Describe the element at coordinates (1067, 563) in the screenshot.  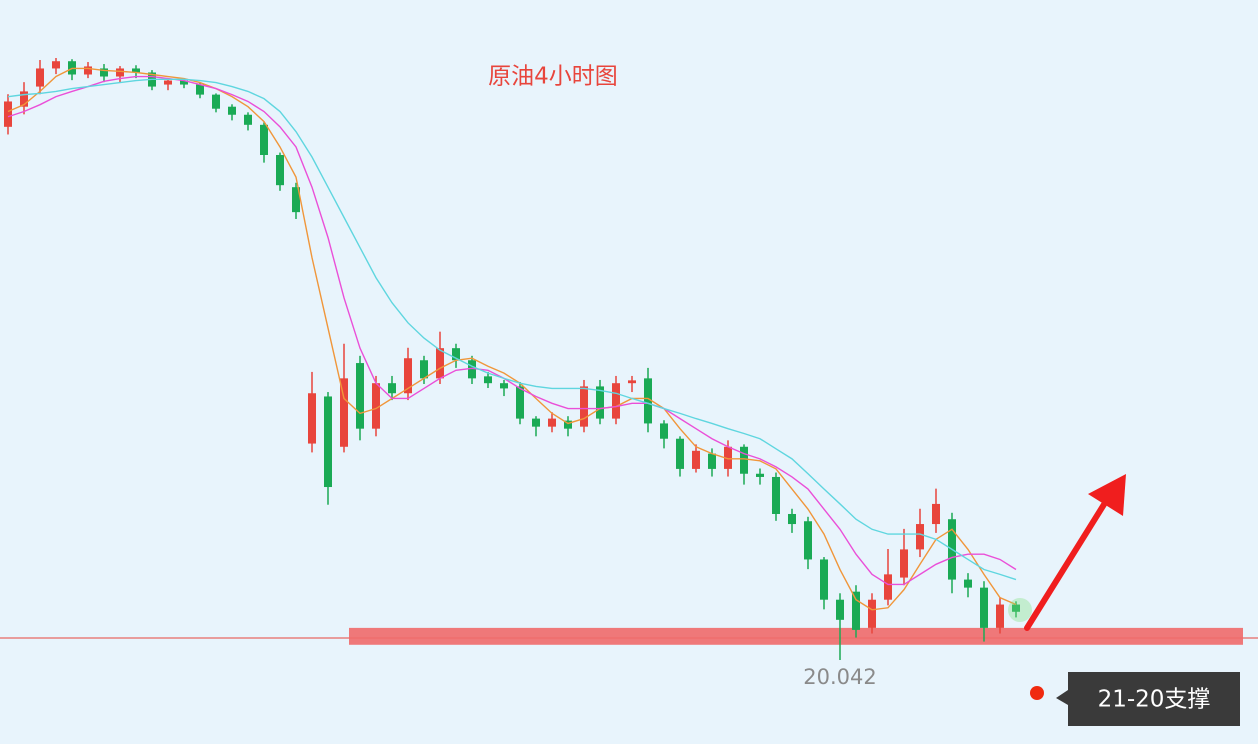
I see `arrow-shaft` at that location.